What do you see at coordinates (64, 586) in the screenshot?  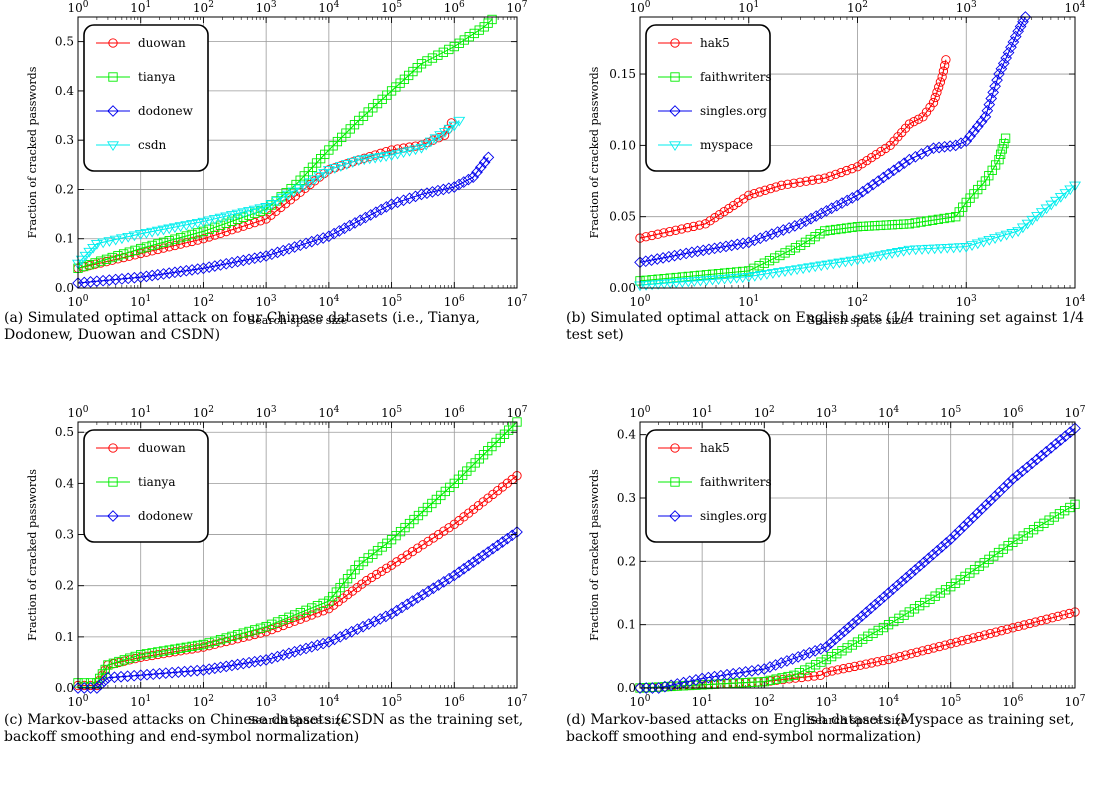 I see `y-tick-label: 0.2` at bounding box center [64, 586].